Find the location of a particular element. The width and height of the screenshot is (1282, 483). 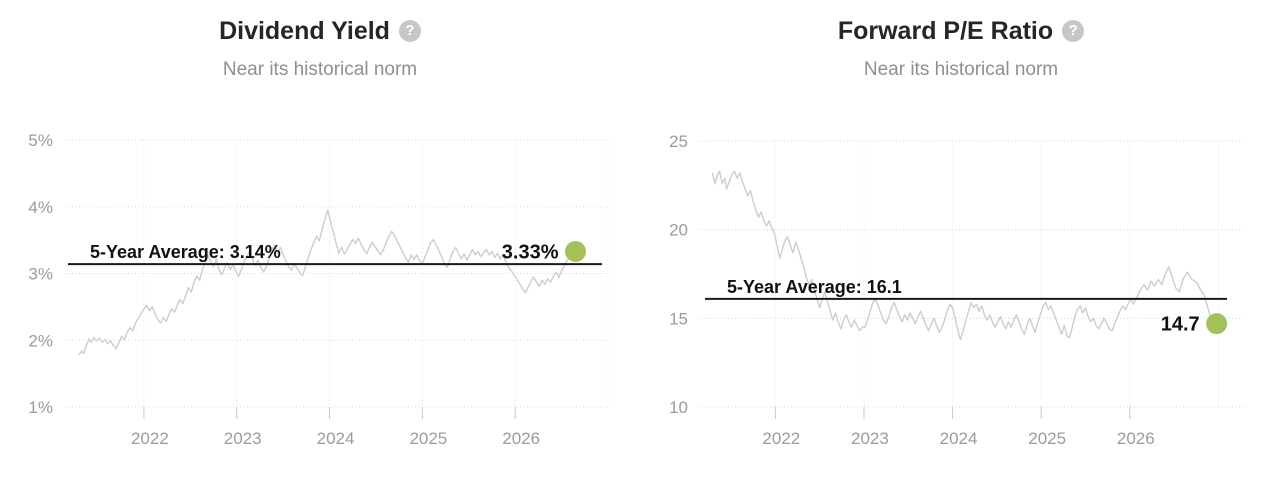

dividend-yield-subtitle: Near its historical norm is located at coordinates (320, 69).